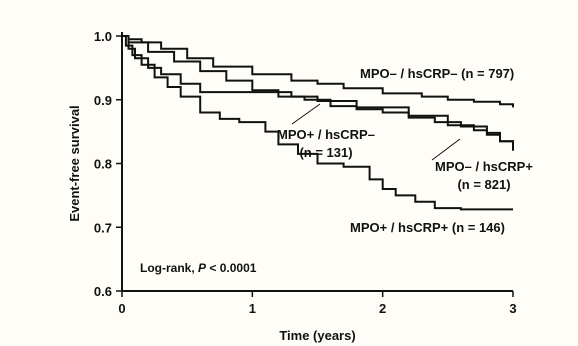  What do you see at coordinates (121, 308) in the screenshot?
I see `x-tick-label: 0` at bounding box center [121, 308].